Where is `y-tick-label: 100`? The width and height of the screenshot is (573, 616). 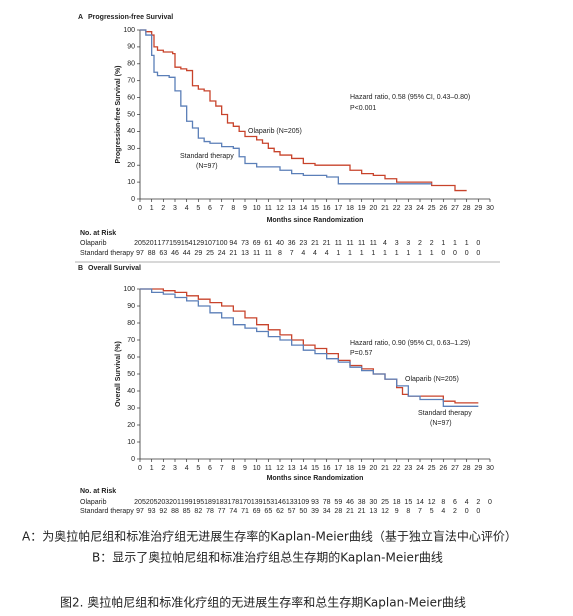 y-tick-label: 100 is located at coordinates (129, 30).